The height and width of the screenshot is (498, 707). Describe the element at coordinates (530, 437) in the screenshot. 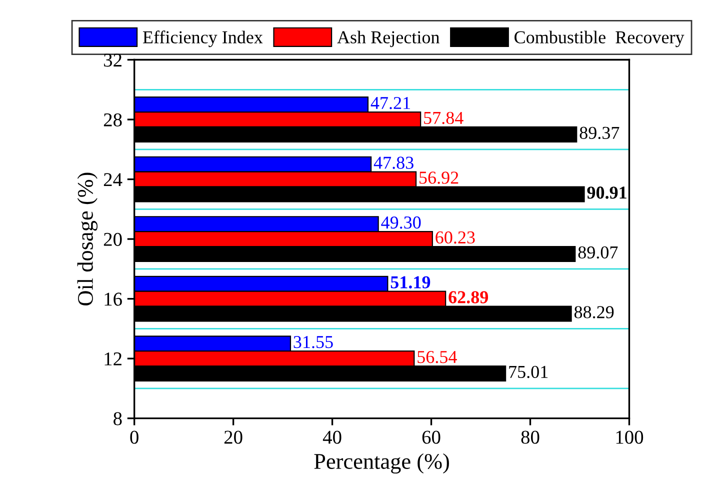

I see `x-tick-label: 80` at that location.